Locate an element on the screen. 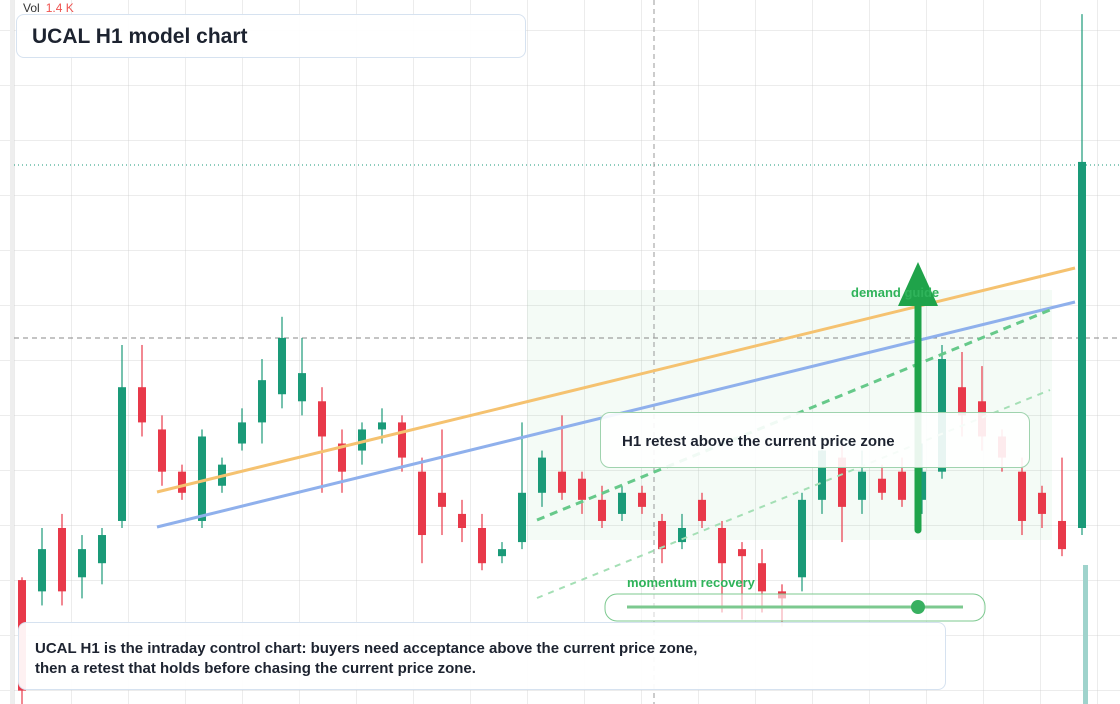  callout-text: H1 retest above the current price zone is located at coordinates (758, 441).